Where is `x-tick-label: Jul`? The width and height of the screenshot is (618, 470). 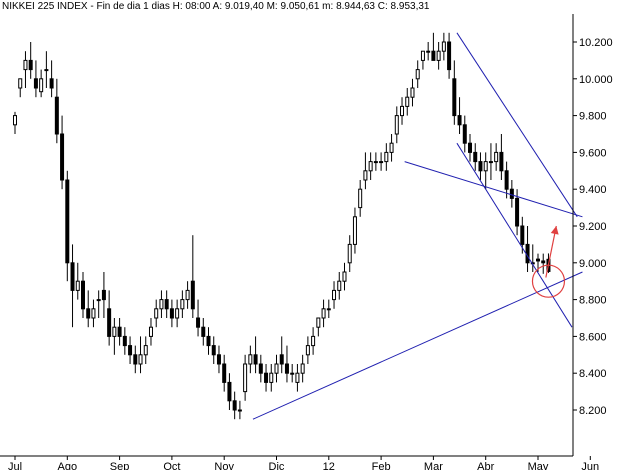 x-tick-label: Jul is located at coordinates (15, 465).